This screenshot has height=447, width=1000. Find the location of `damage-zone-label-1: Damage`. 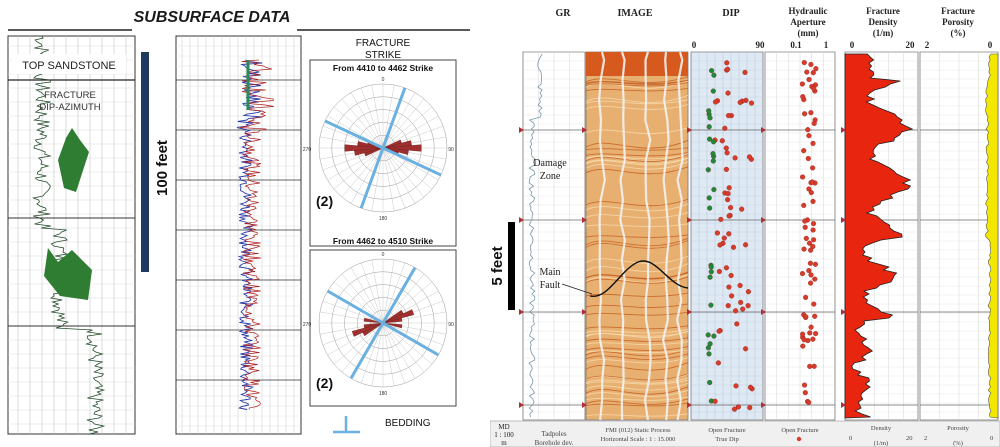

damage-zone-label-1: Damage is located at coordinates (550, 163).